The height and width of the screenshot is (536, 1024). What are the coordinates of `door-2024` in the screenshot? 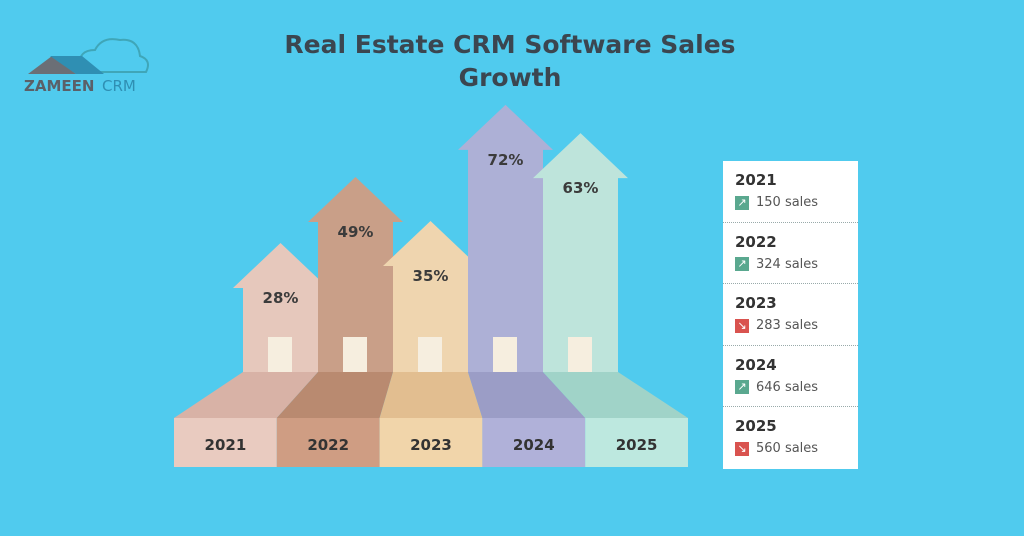 It's located at (505, 354).